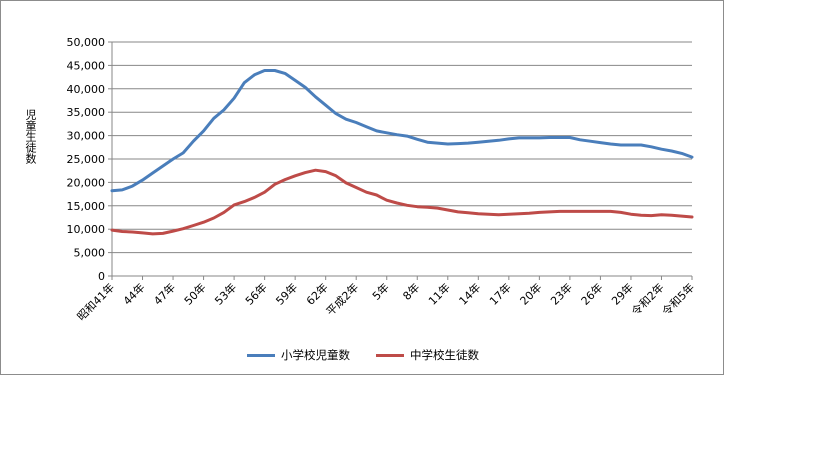  I want to click on x-tick-label: 29年, so click(622, 294).